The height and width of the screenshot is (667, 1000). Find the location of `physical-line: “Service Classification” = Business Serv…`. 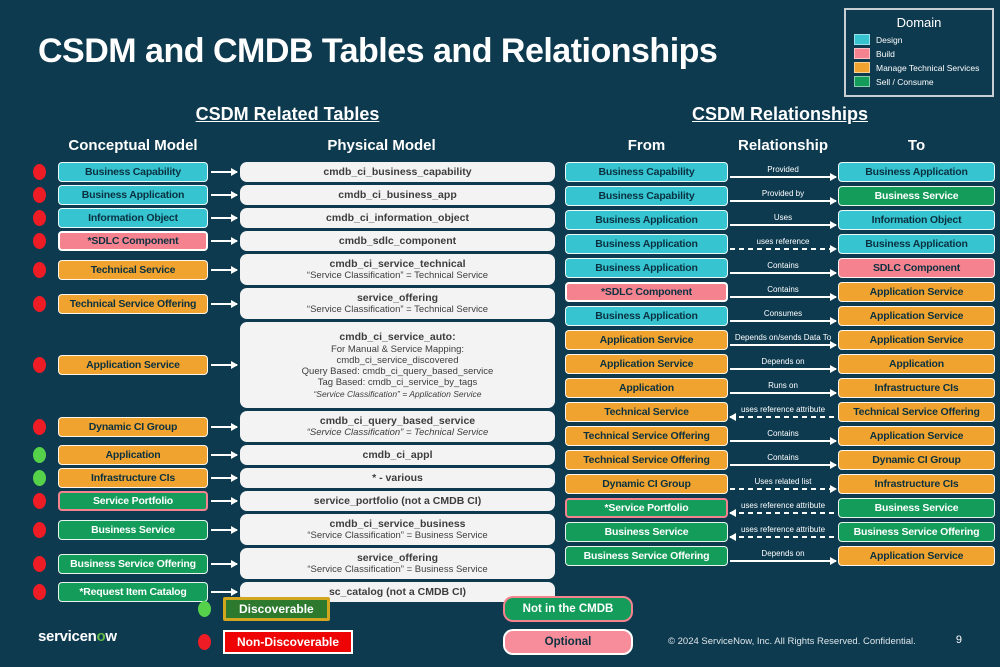

physical-line: “Service Classification” = Business Serv… is located at coordinates (397, 536).